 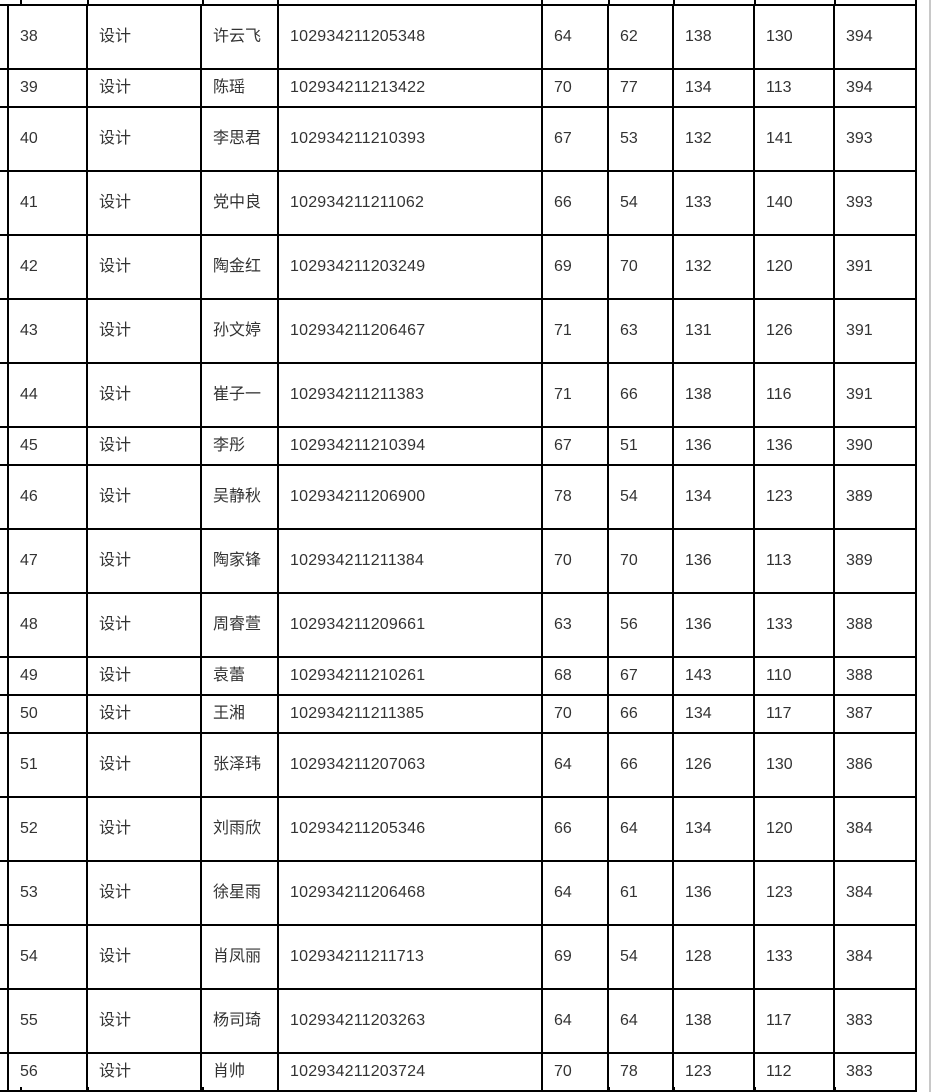 What do you see at coordinates (794, 1072) in the screenshot?
I see `table-cell-score4: 112` at bounding box center [794, 1072].